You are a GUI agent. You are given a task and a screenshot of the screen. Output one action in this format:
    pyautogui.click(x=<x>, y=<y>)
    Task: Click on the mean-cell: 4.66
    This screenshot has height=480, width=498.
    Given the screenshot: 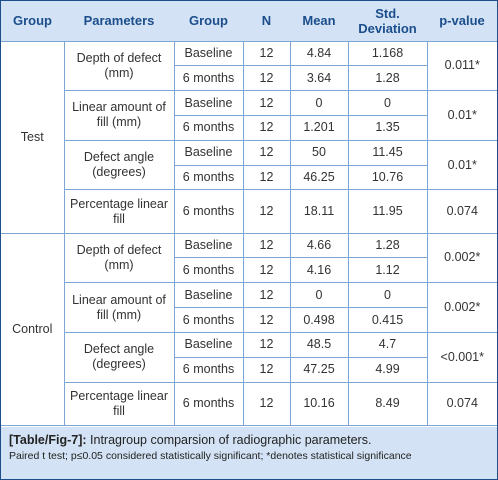 What is the action you would take?
    pyautogui.click(x=319, y=245)
    